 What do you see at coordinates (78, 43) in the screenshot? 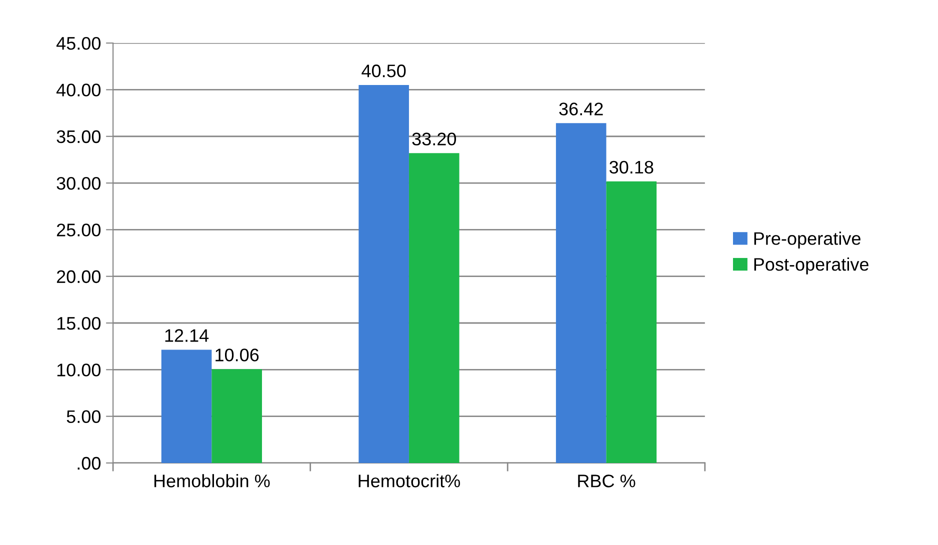
I see `y-tick-label: 45.00` at bounding box center [78, 43].